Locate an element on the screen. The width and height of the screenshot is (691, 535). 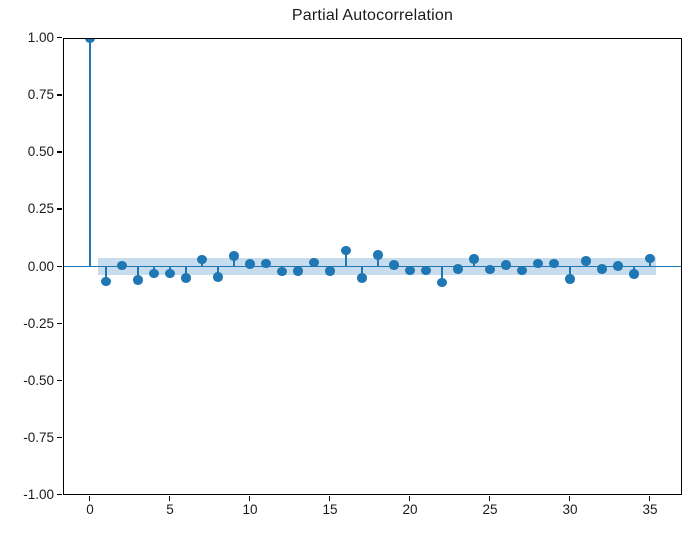
y-tick-label: 0.00 is located at coordinates (40, 266).